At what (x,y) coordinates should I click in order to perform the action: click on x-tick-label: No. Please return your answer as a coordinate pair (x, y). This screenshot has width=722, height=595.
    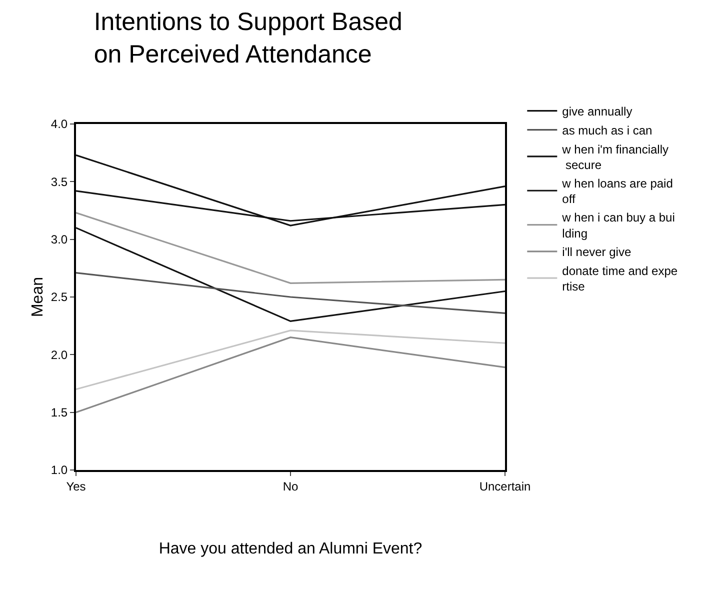
    Looking at the image, I should click on (290, 486).